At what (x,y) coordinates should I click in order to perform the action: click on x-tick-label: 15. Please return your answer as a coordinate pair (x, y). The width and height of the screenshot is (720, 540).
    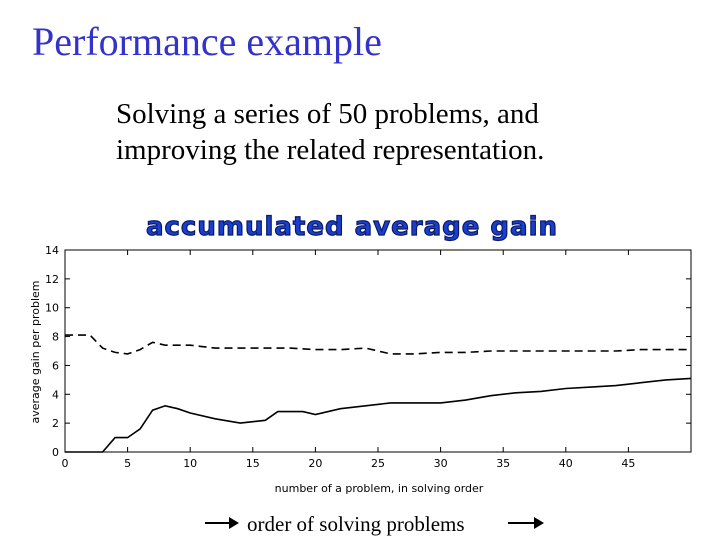
    Looking at the image, I should click on (253, 463).